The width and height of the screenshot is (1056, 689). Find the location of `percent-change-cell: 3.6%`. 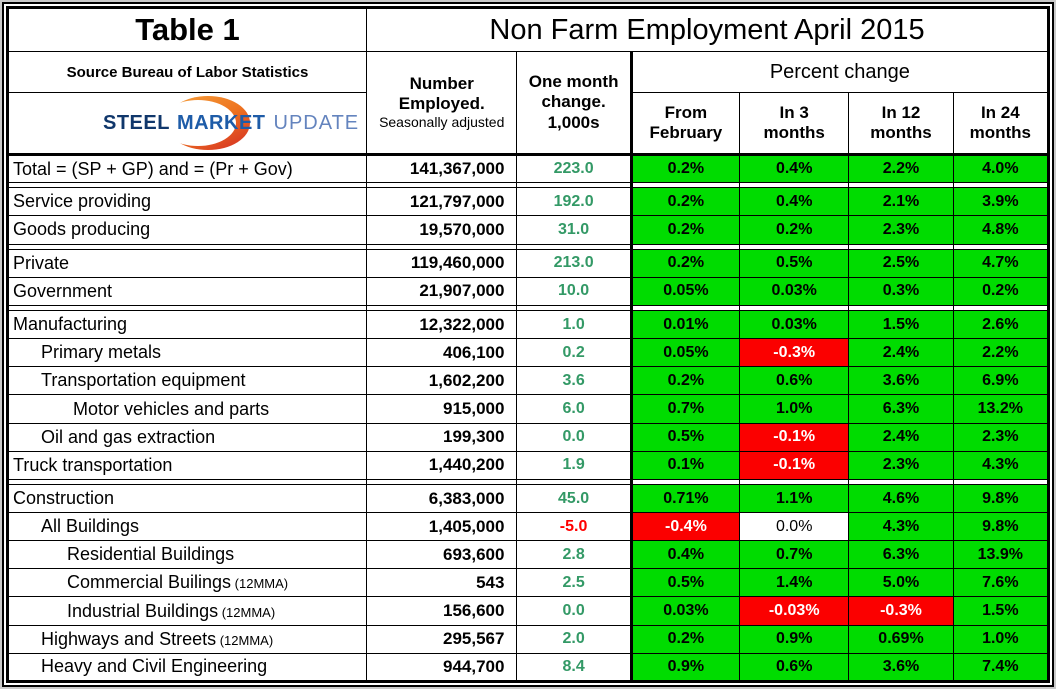

percent-change-cell: 3.6% is located at coordinates (901, 381).